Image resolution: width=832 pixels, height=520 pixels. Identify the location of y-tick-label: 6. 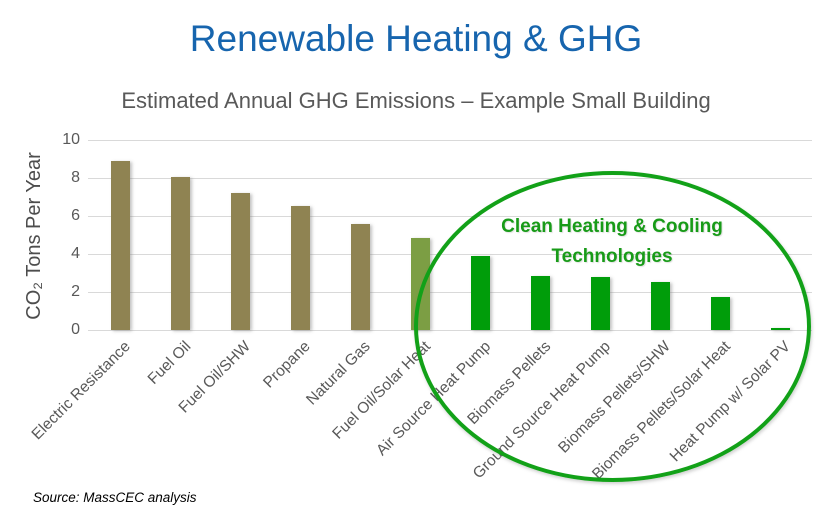
(75, 215).